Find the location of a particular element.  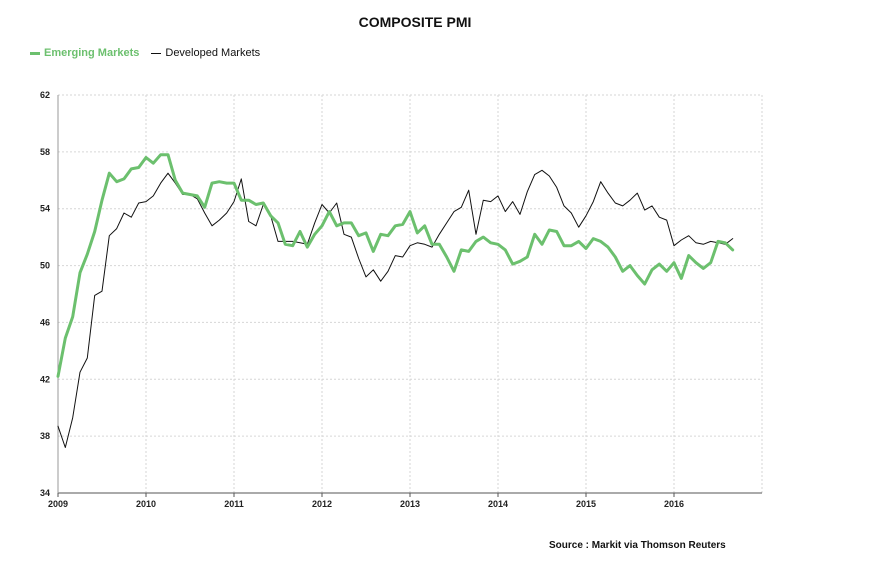

legend-swatch-developed is located at coordinates (156, 53).